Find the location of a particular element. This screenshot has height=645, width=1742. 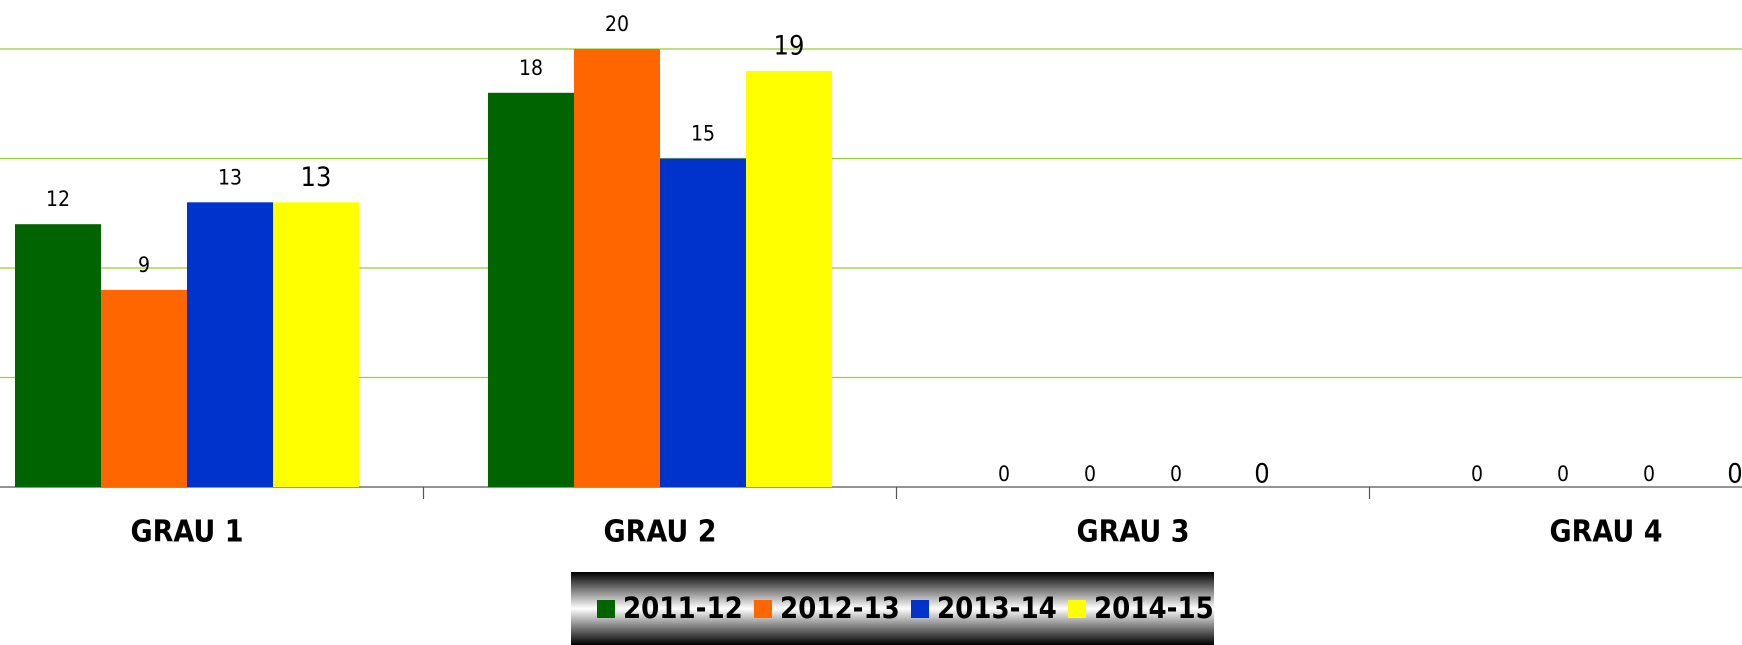

x-tick-label: GRAU 4 is located at coordinates (1606, 532).